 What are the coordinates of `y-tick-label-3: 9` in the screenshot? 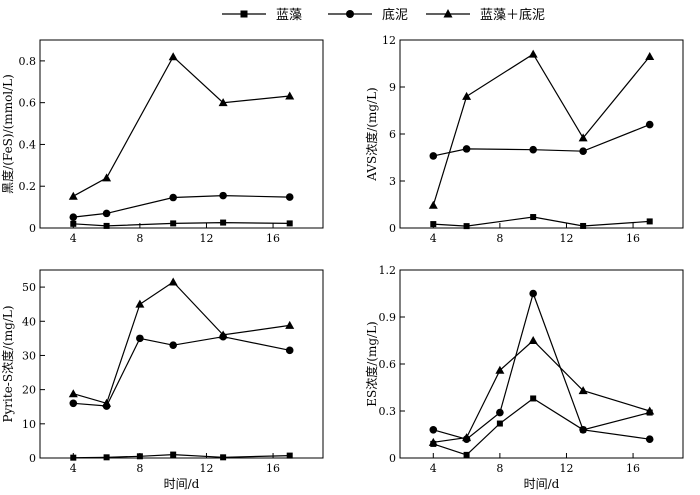 It's located at (392, 87).